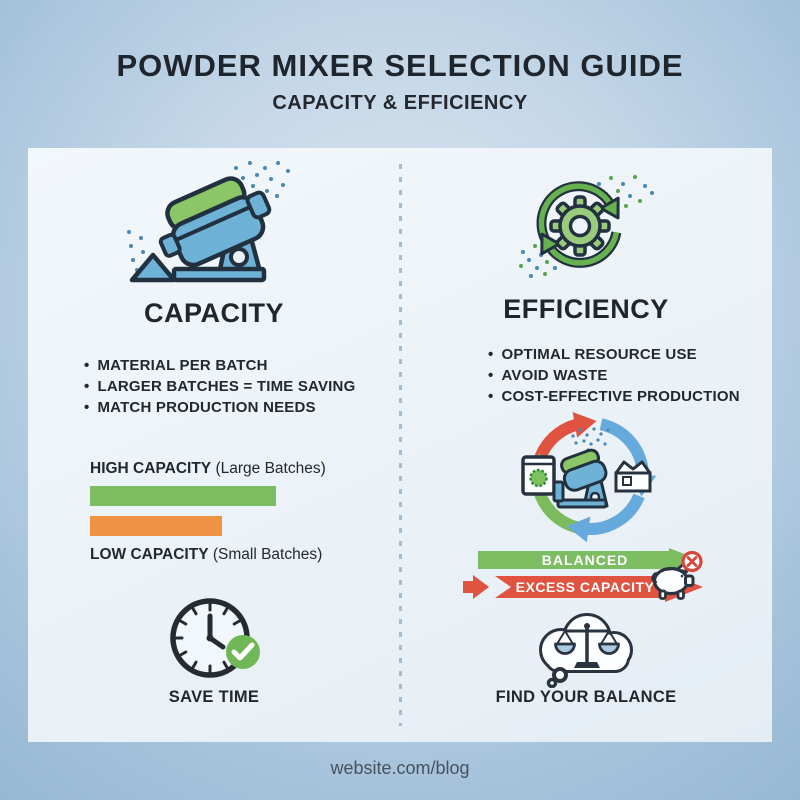  What do you see at coordinates (206, 554) in the screenshot?
I see `low-capacity-label: LOW CAPACITY (Small Batches)` at bounding box center [206, 554].